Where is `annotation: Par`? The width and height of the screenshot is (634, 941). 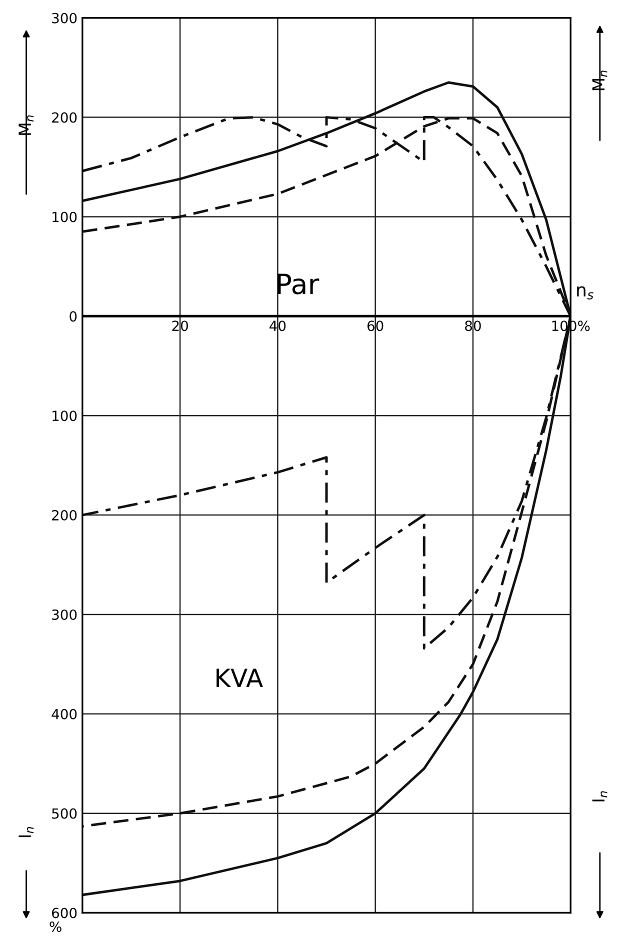 annotation: Par is located at coordinates (299, 284).